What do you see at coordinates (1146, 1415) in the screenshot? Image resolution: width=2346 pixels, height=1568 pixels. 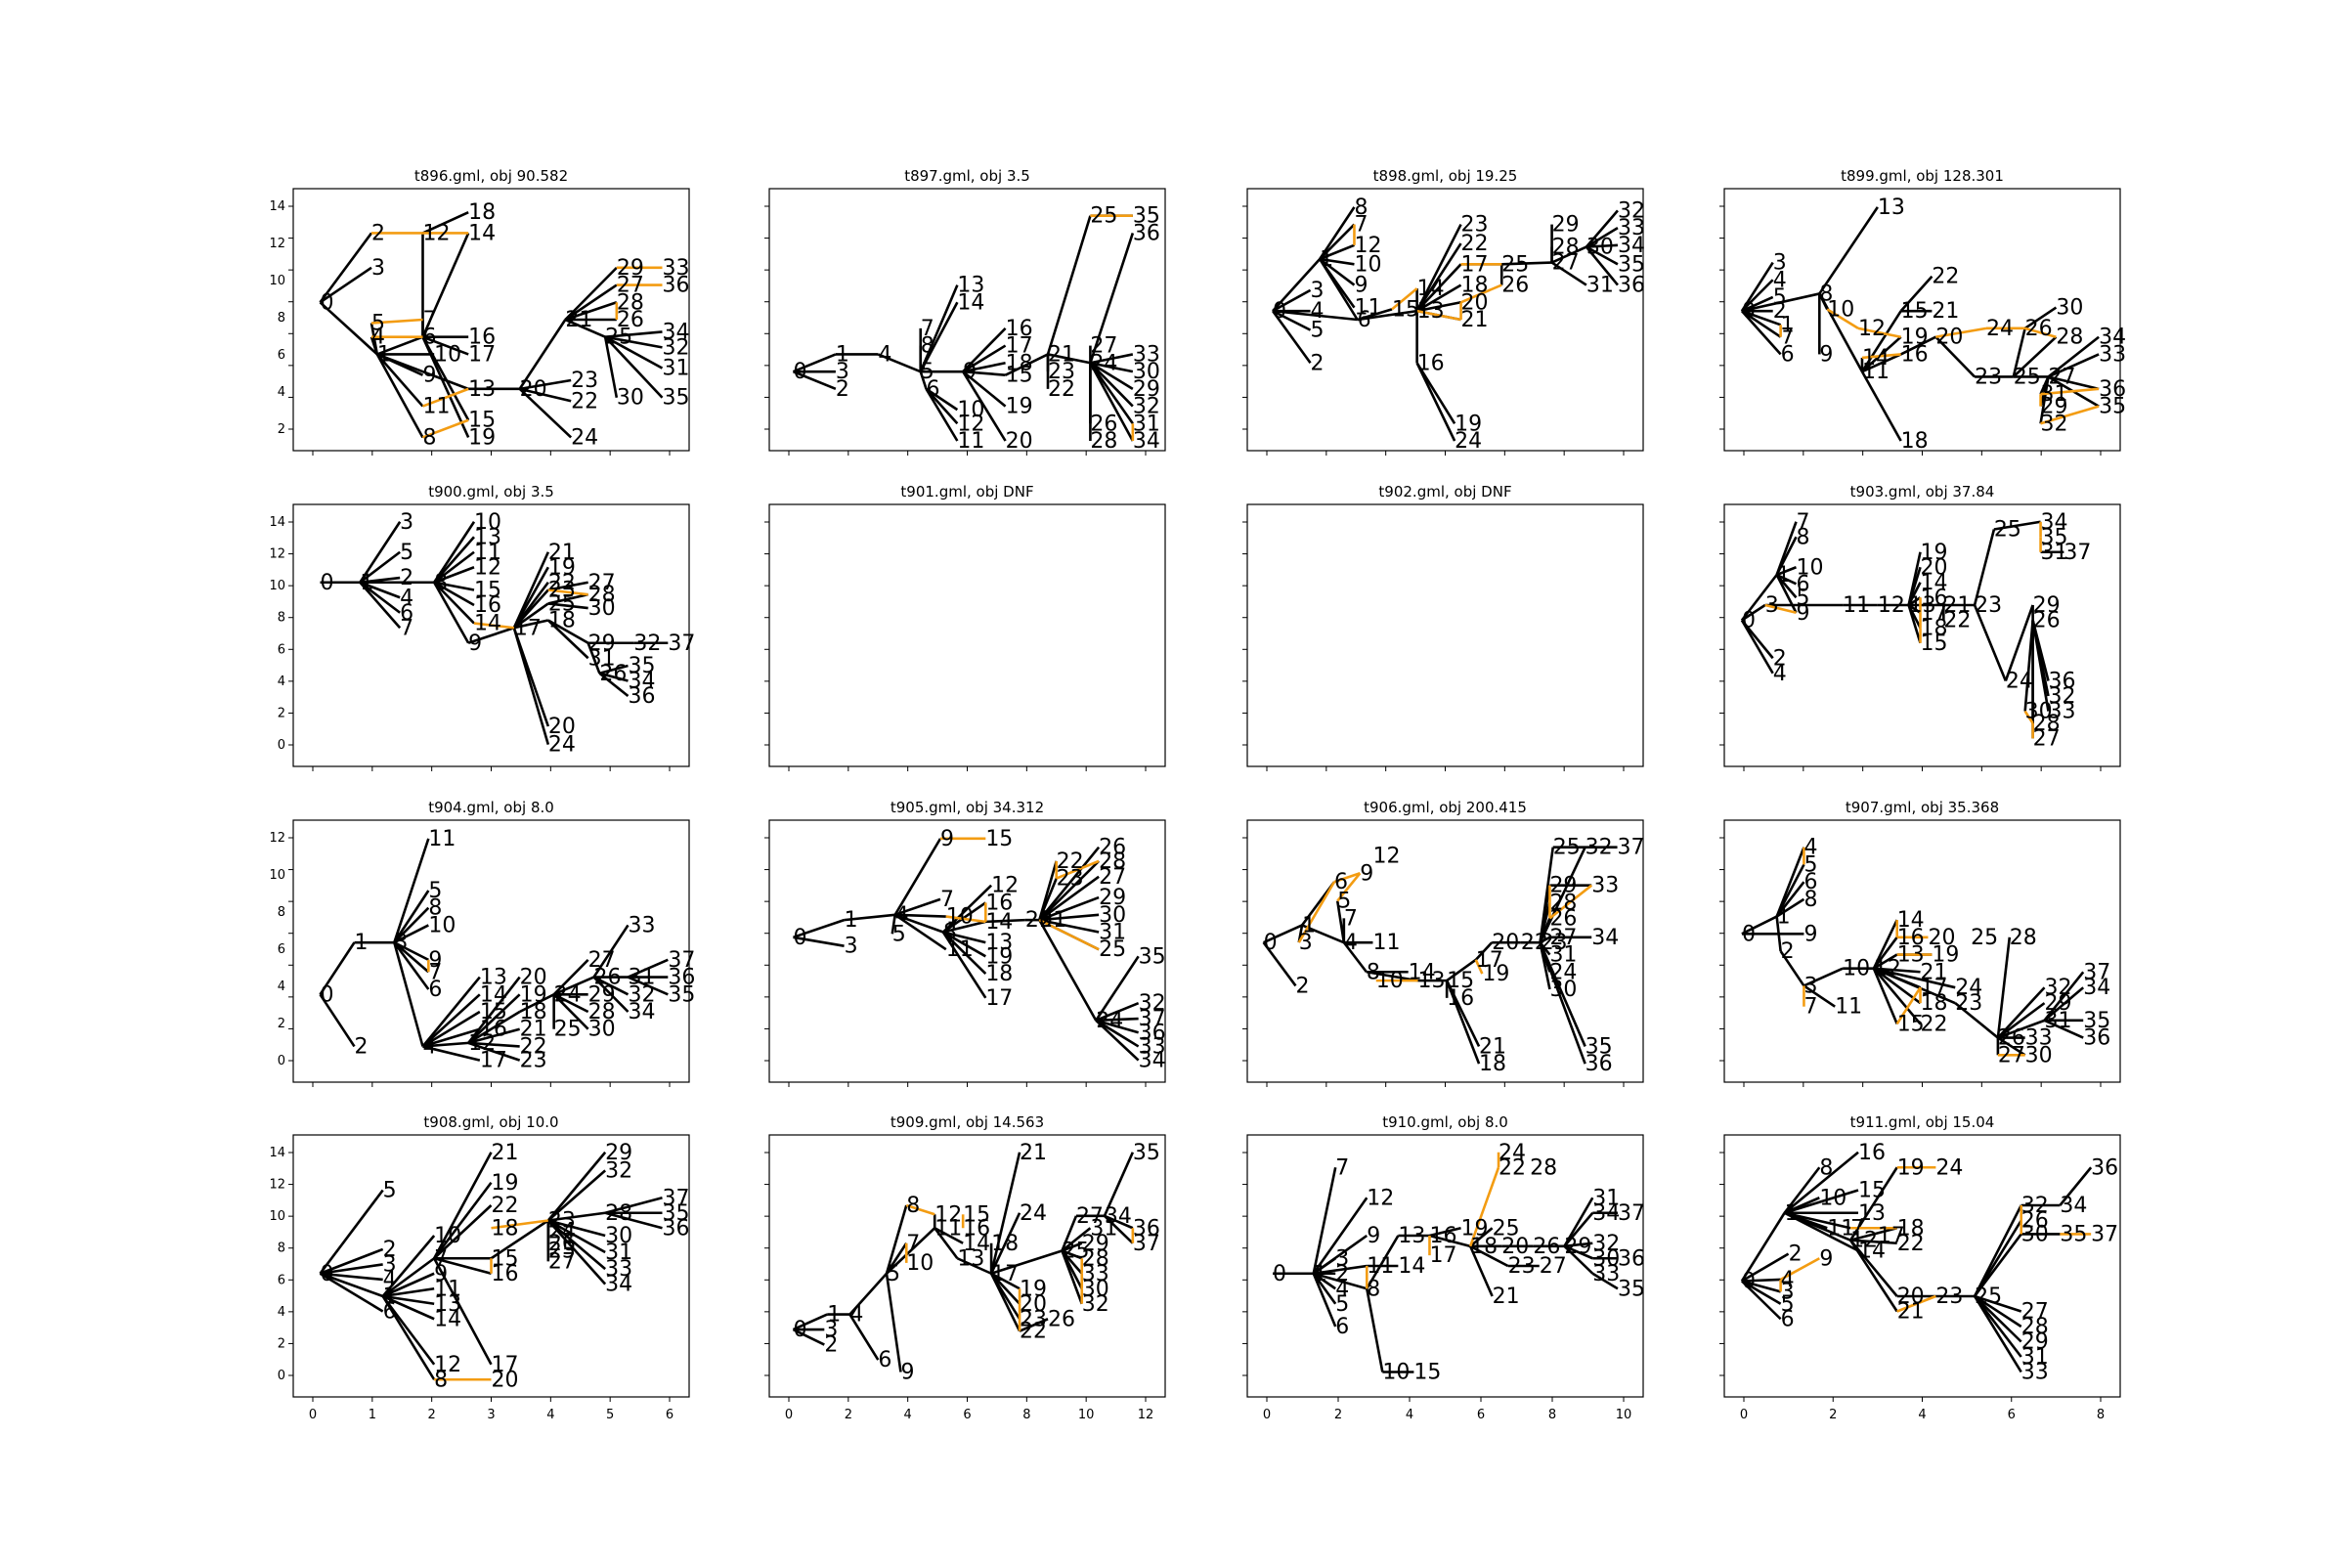 I see `x-tick-label: 12` at bounding box center [1146, 1415].